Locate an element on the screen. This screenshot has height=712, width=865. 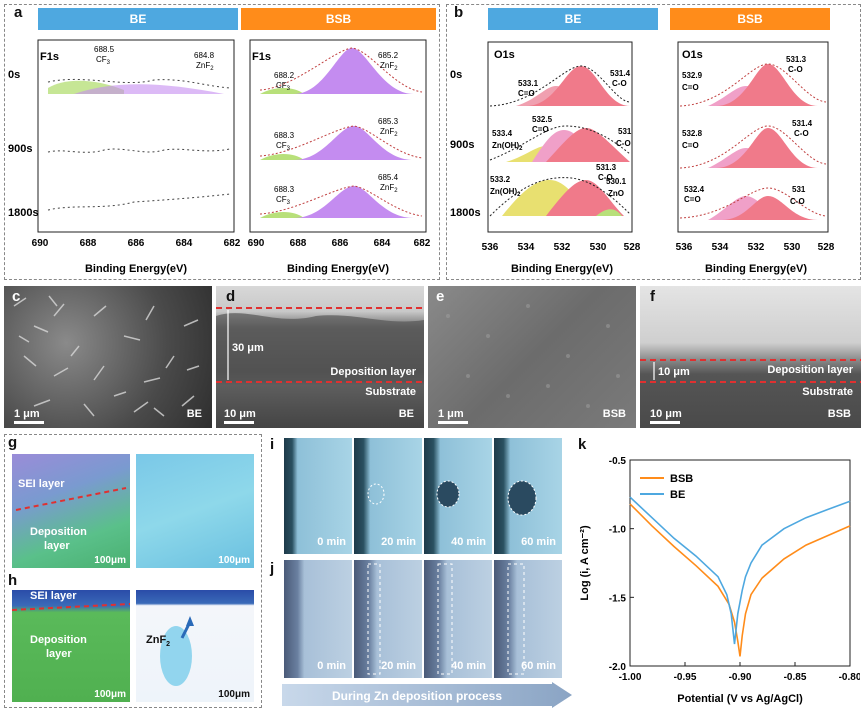
b-be-900-l3-val: 531 is located at coordinates (625, 131).